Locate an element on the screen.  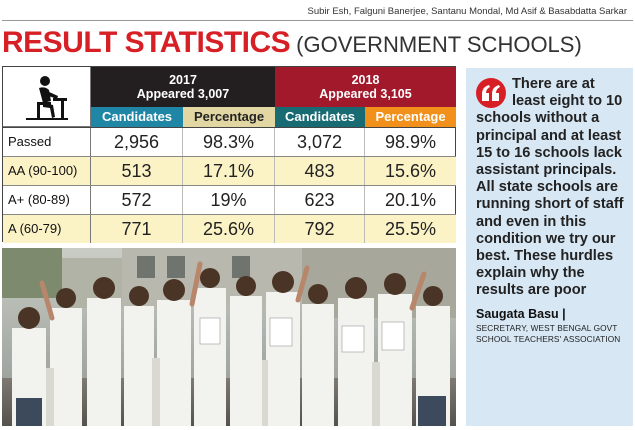
year-2018-label: 2018 is located at coordinates (365, 80).